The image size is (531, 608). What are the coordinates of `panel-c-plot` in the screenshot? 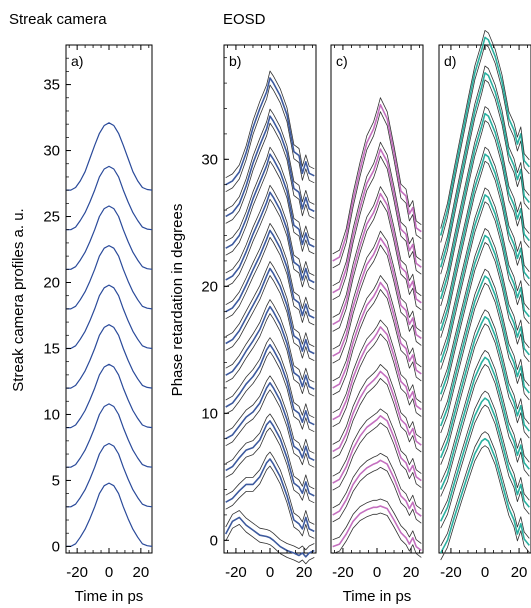 It's located at (377, 327).